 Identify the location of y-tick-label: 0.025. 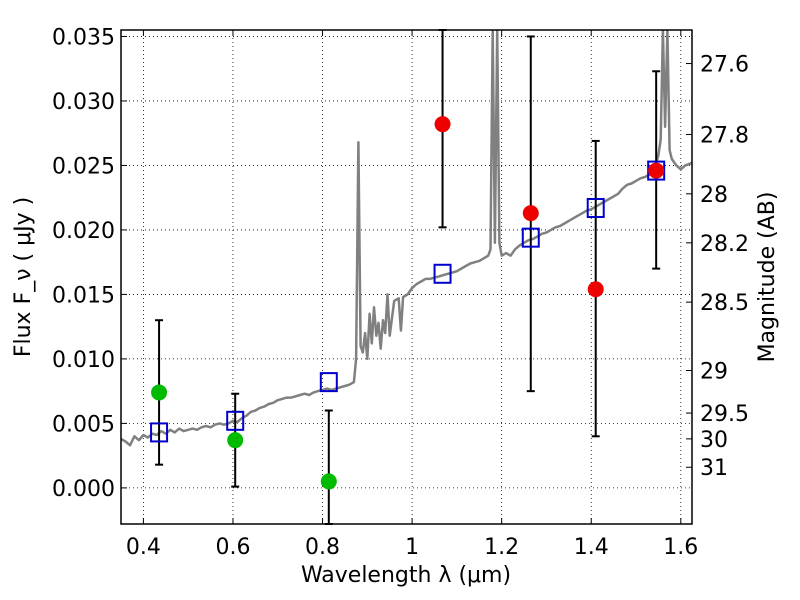
(83, 166).